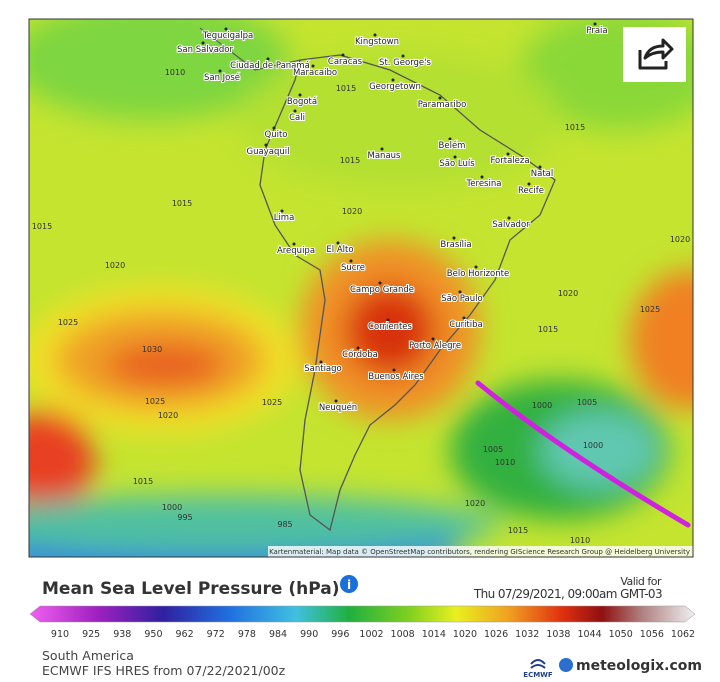 Image resolution: width=720 pixels, height=682 pixels. What do you see at coordinates (538, 675) in the screenshot?
I see `ecmwf-logo: ECMWF` at bounding box center [538, 675].